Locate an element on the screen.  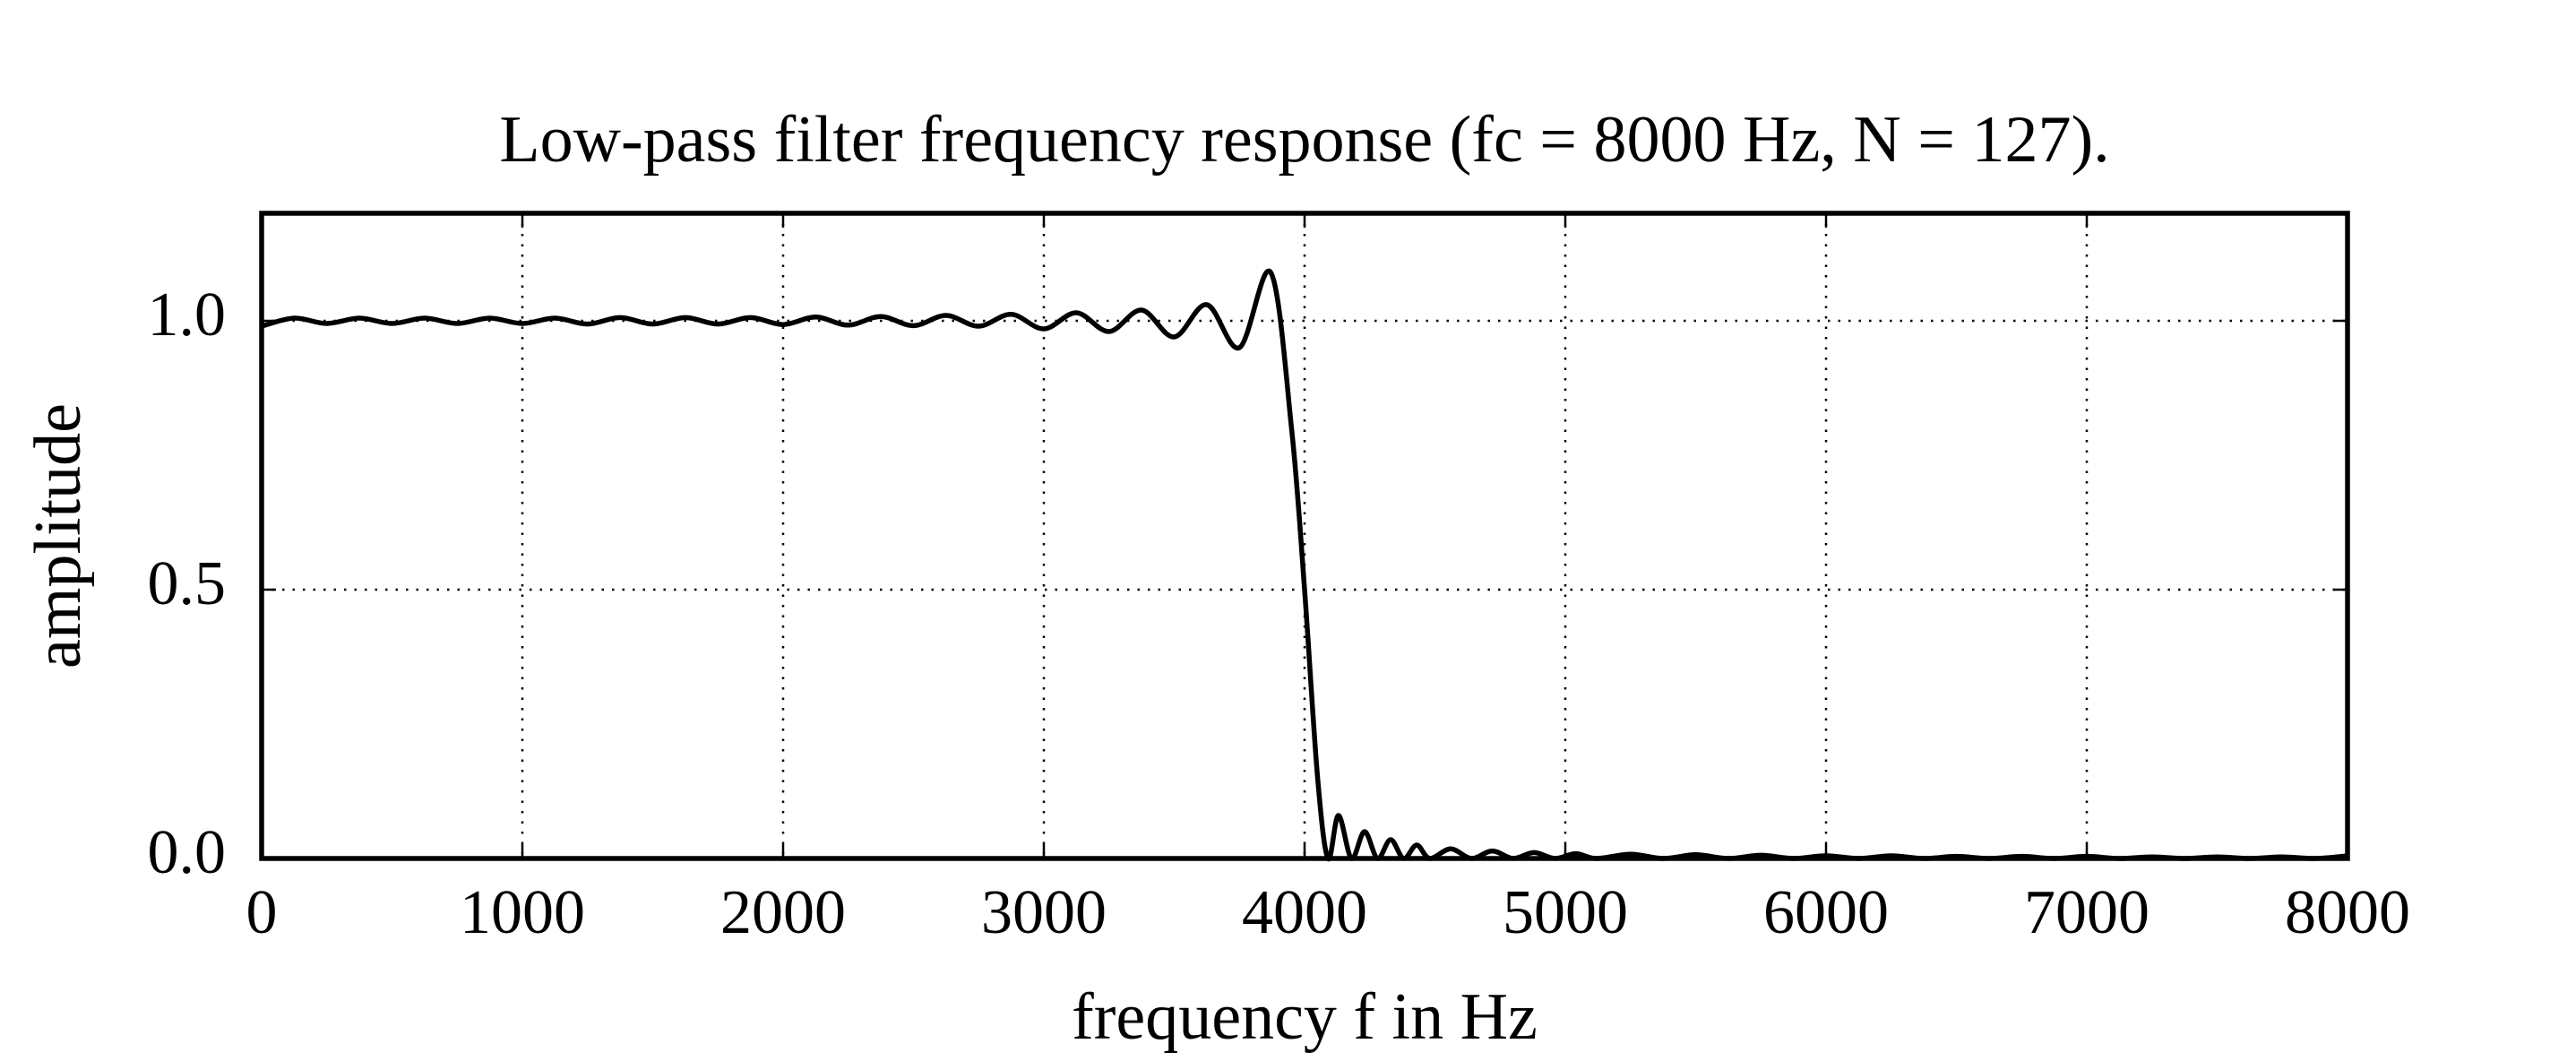
x-tick-label: 0 is located at coordinates (262, 913).